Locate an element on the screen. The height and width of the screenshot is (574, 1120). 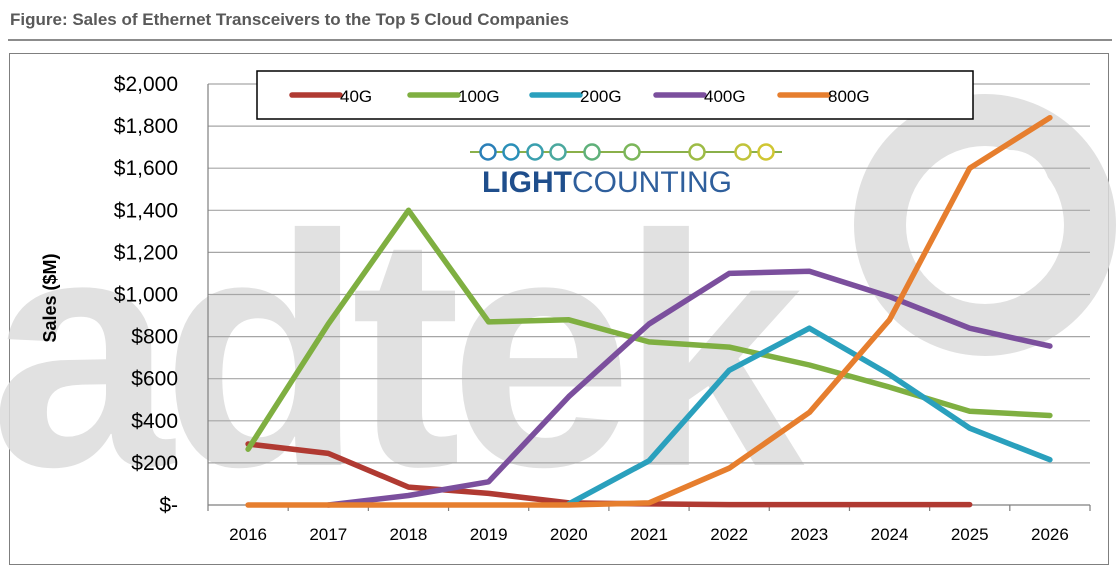
legend-label: 100G is located at coordinates (479, 96).